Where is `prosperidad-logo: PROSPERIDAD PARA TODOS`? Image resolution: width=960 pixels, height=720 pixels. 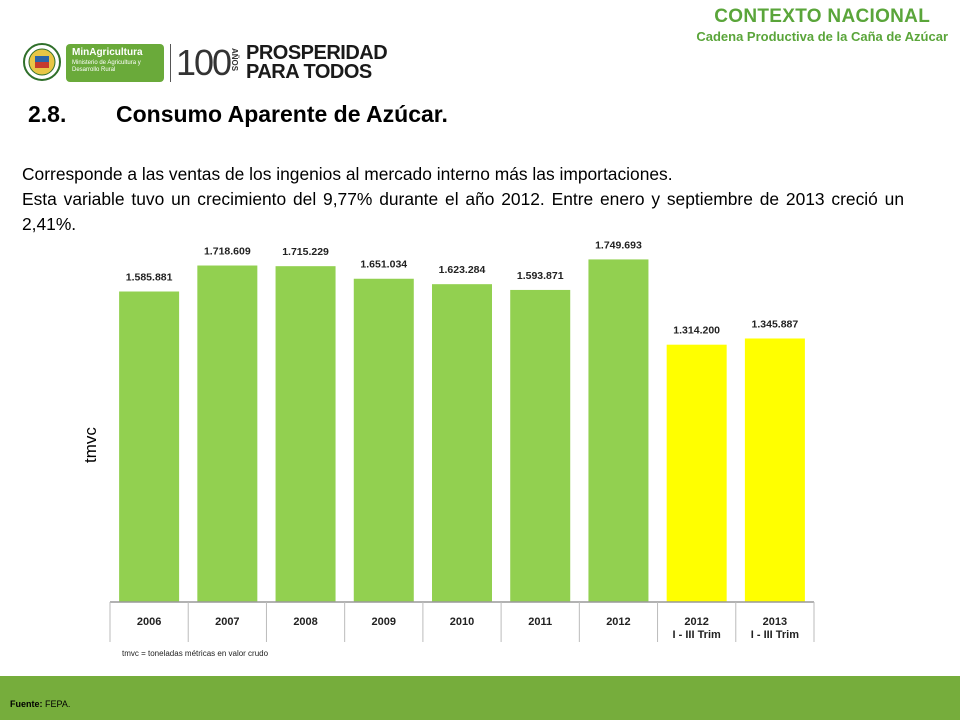
prosperidad-logo: PROSPERIDAD PARA TODOS is located at coordinates (317, 62).